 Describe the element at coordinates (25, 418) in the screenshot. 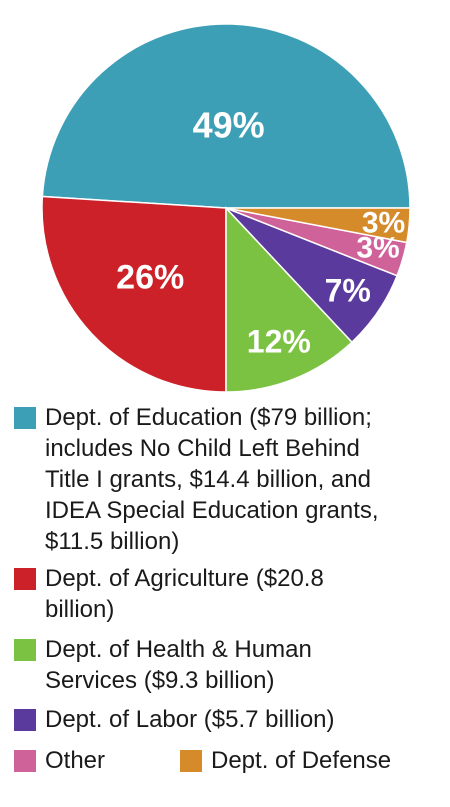

I see `legend-swatch-education` at that location.